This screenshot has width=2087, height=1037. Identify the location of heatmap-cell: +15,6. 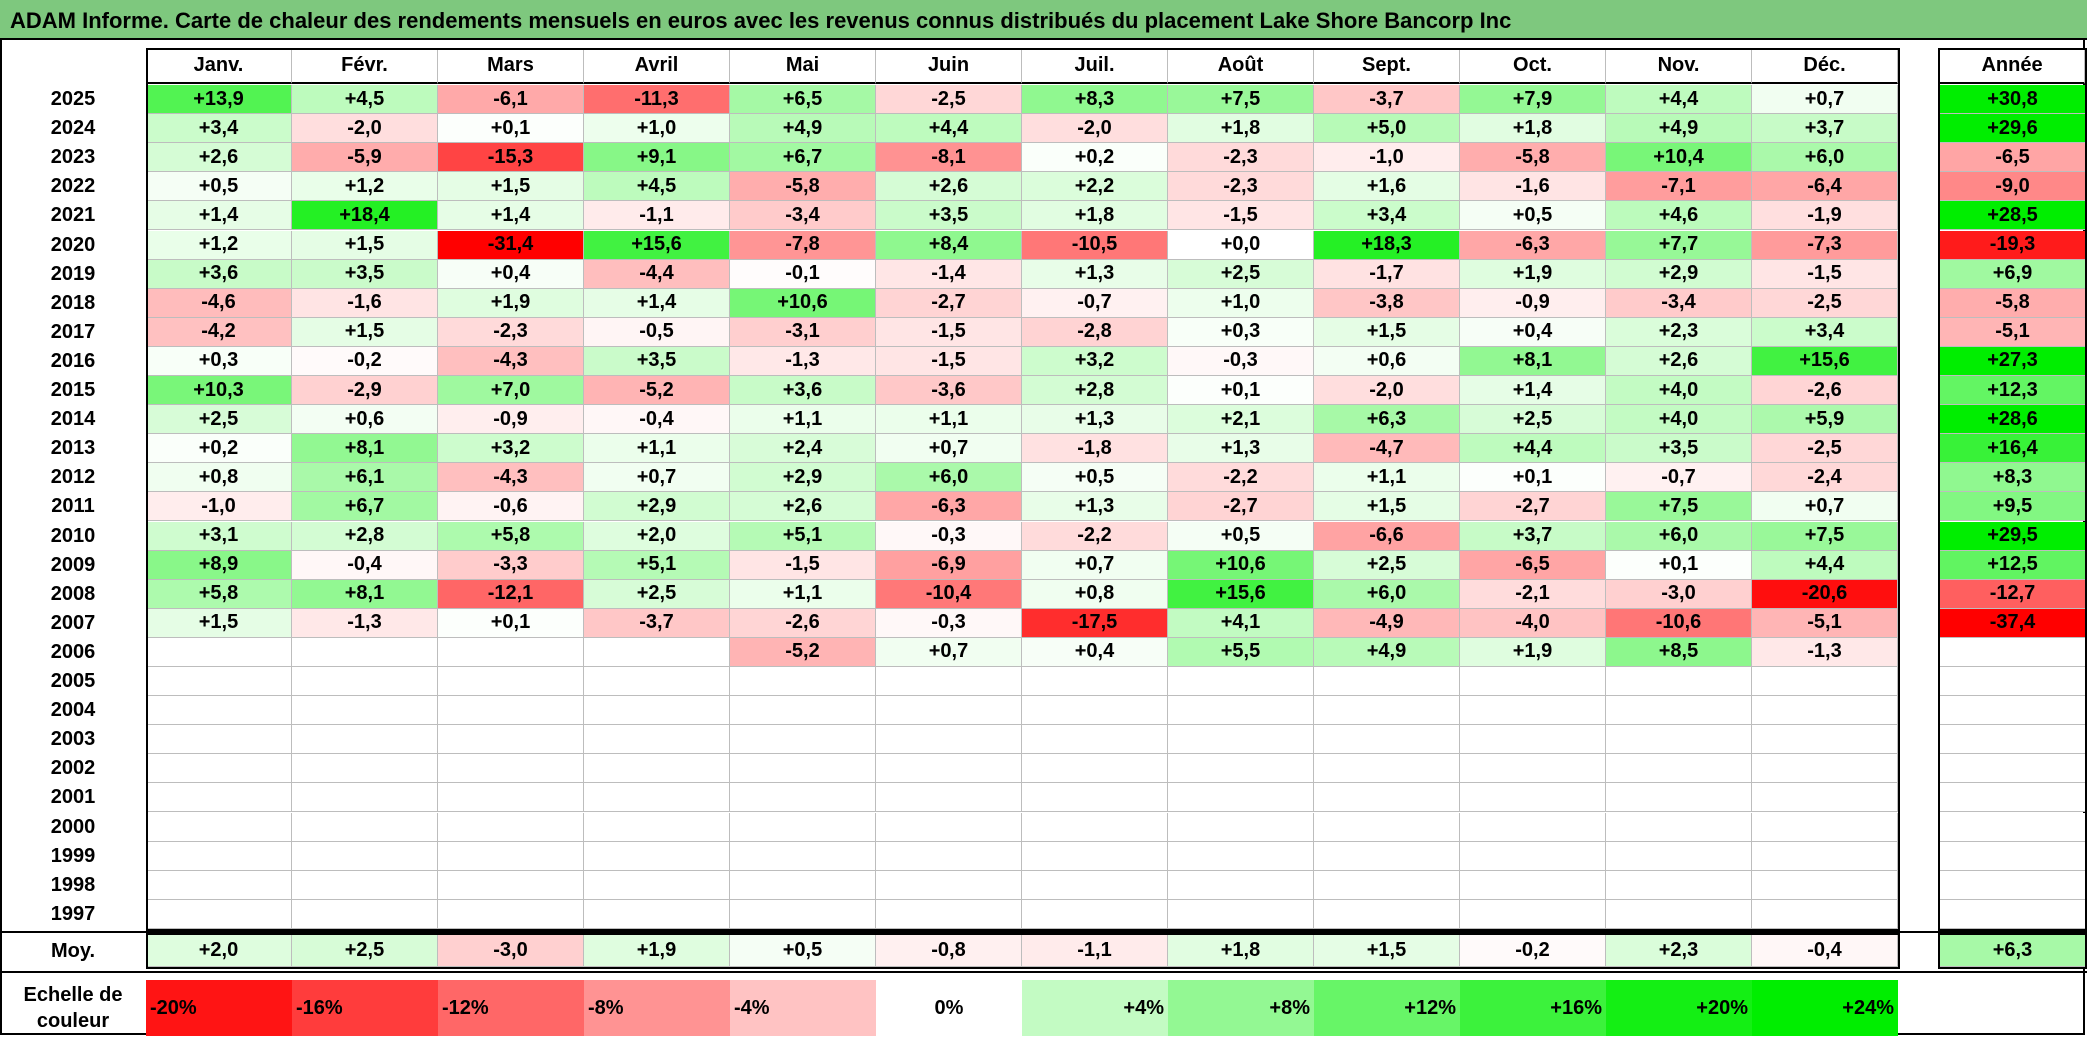
(1825, 361).